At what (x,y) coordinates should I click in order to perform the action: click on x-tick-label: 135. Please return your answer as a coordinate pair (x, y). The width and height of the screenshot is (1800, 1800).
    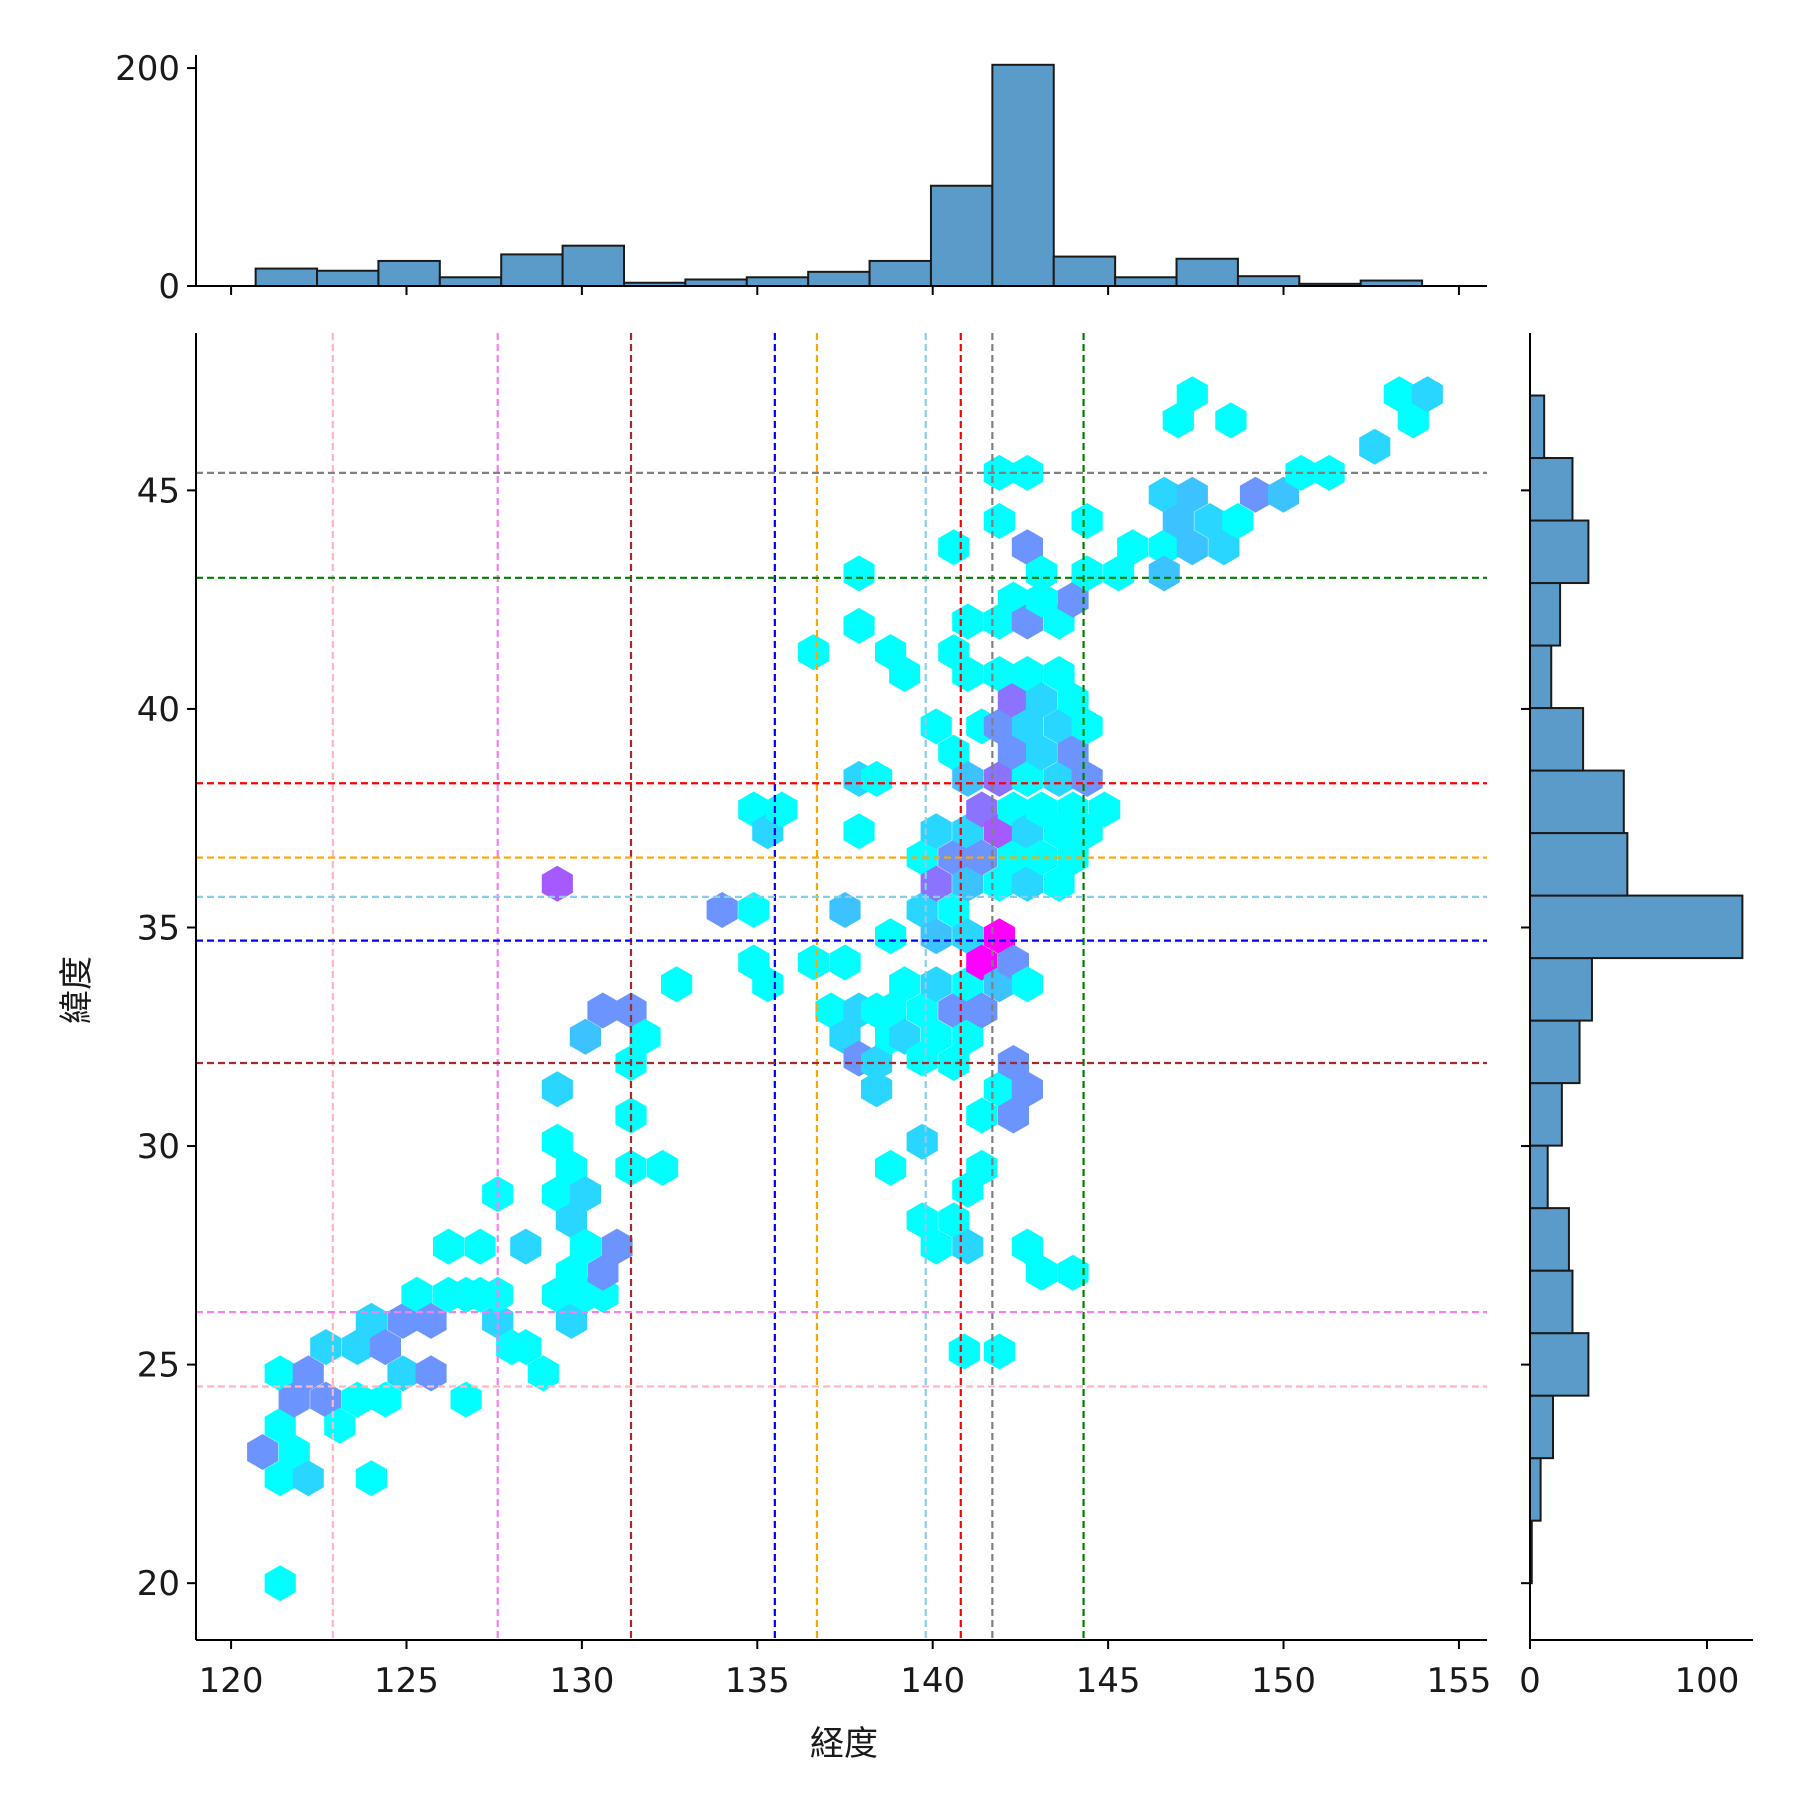
    Looking at the image, I should click on (757, 1681).